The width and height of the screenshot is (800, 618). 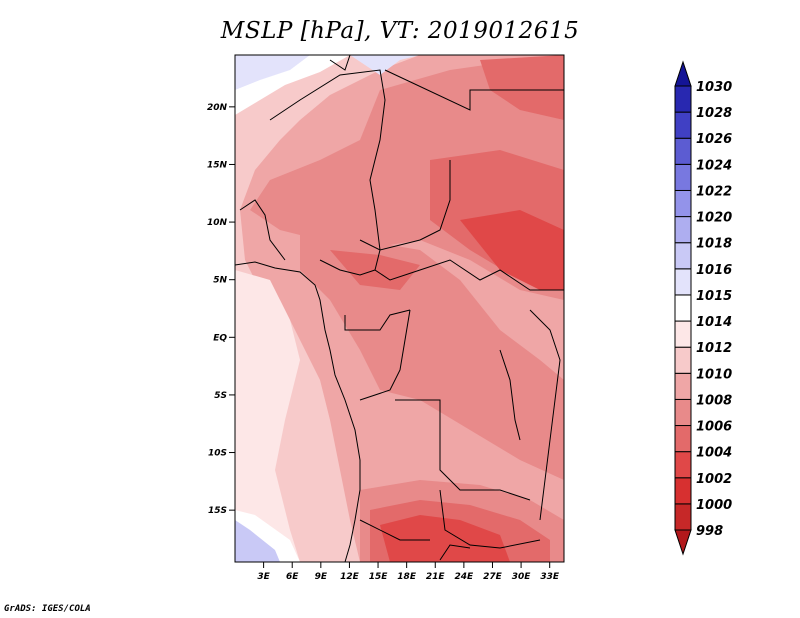 What do you see at coordinates (683, 542) in the screenshot?
I see `colorbar-lower-extend` at bounding box center [683, 542].